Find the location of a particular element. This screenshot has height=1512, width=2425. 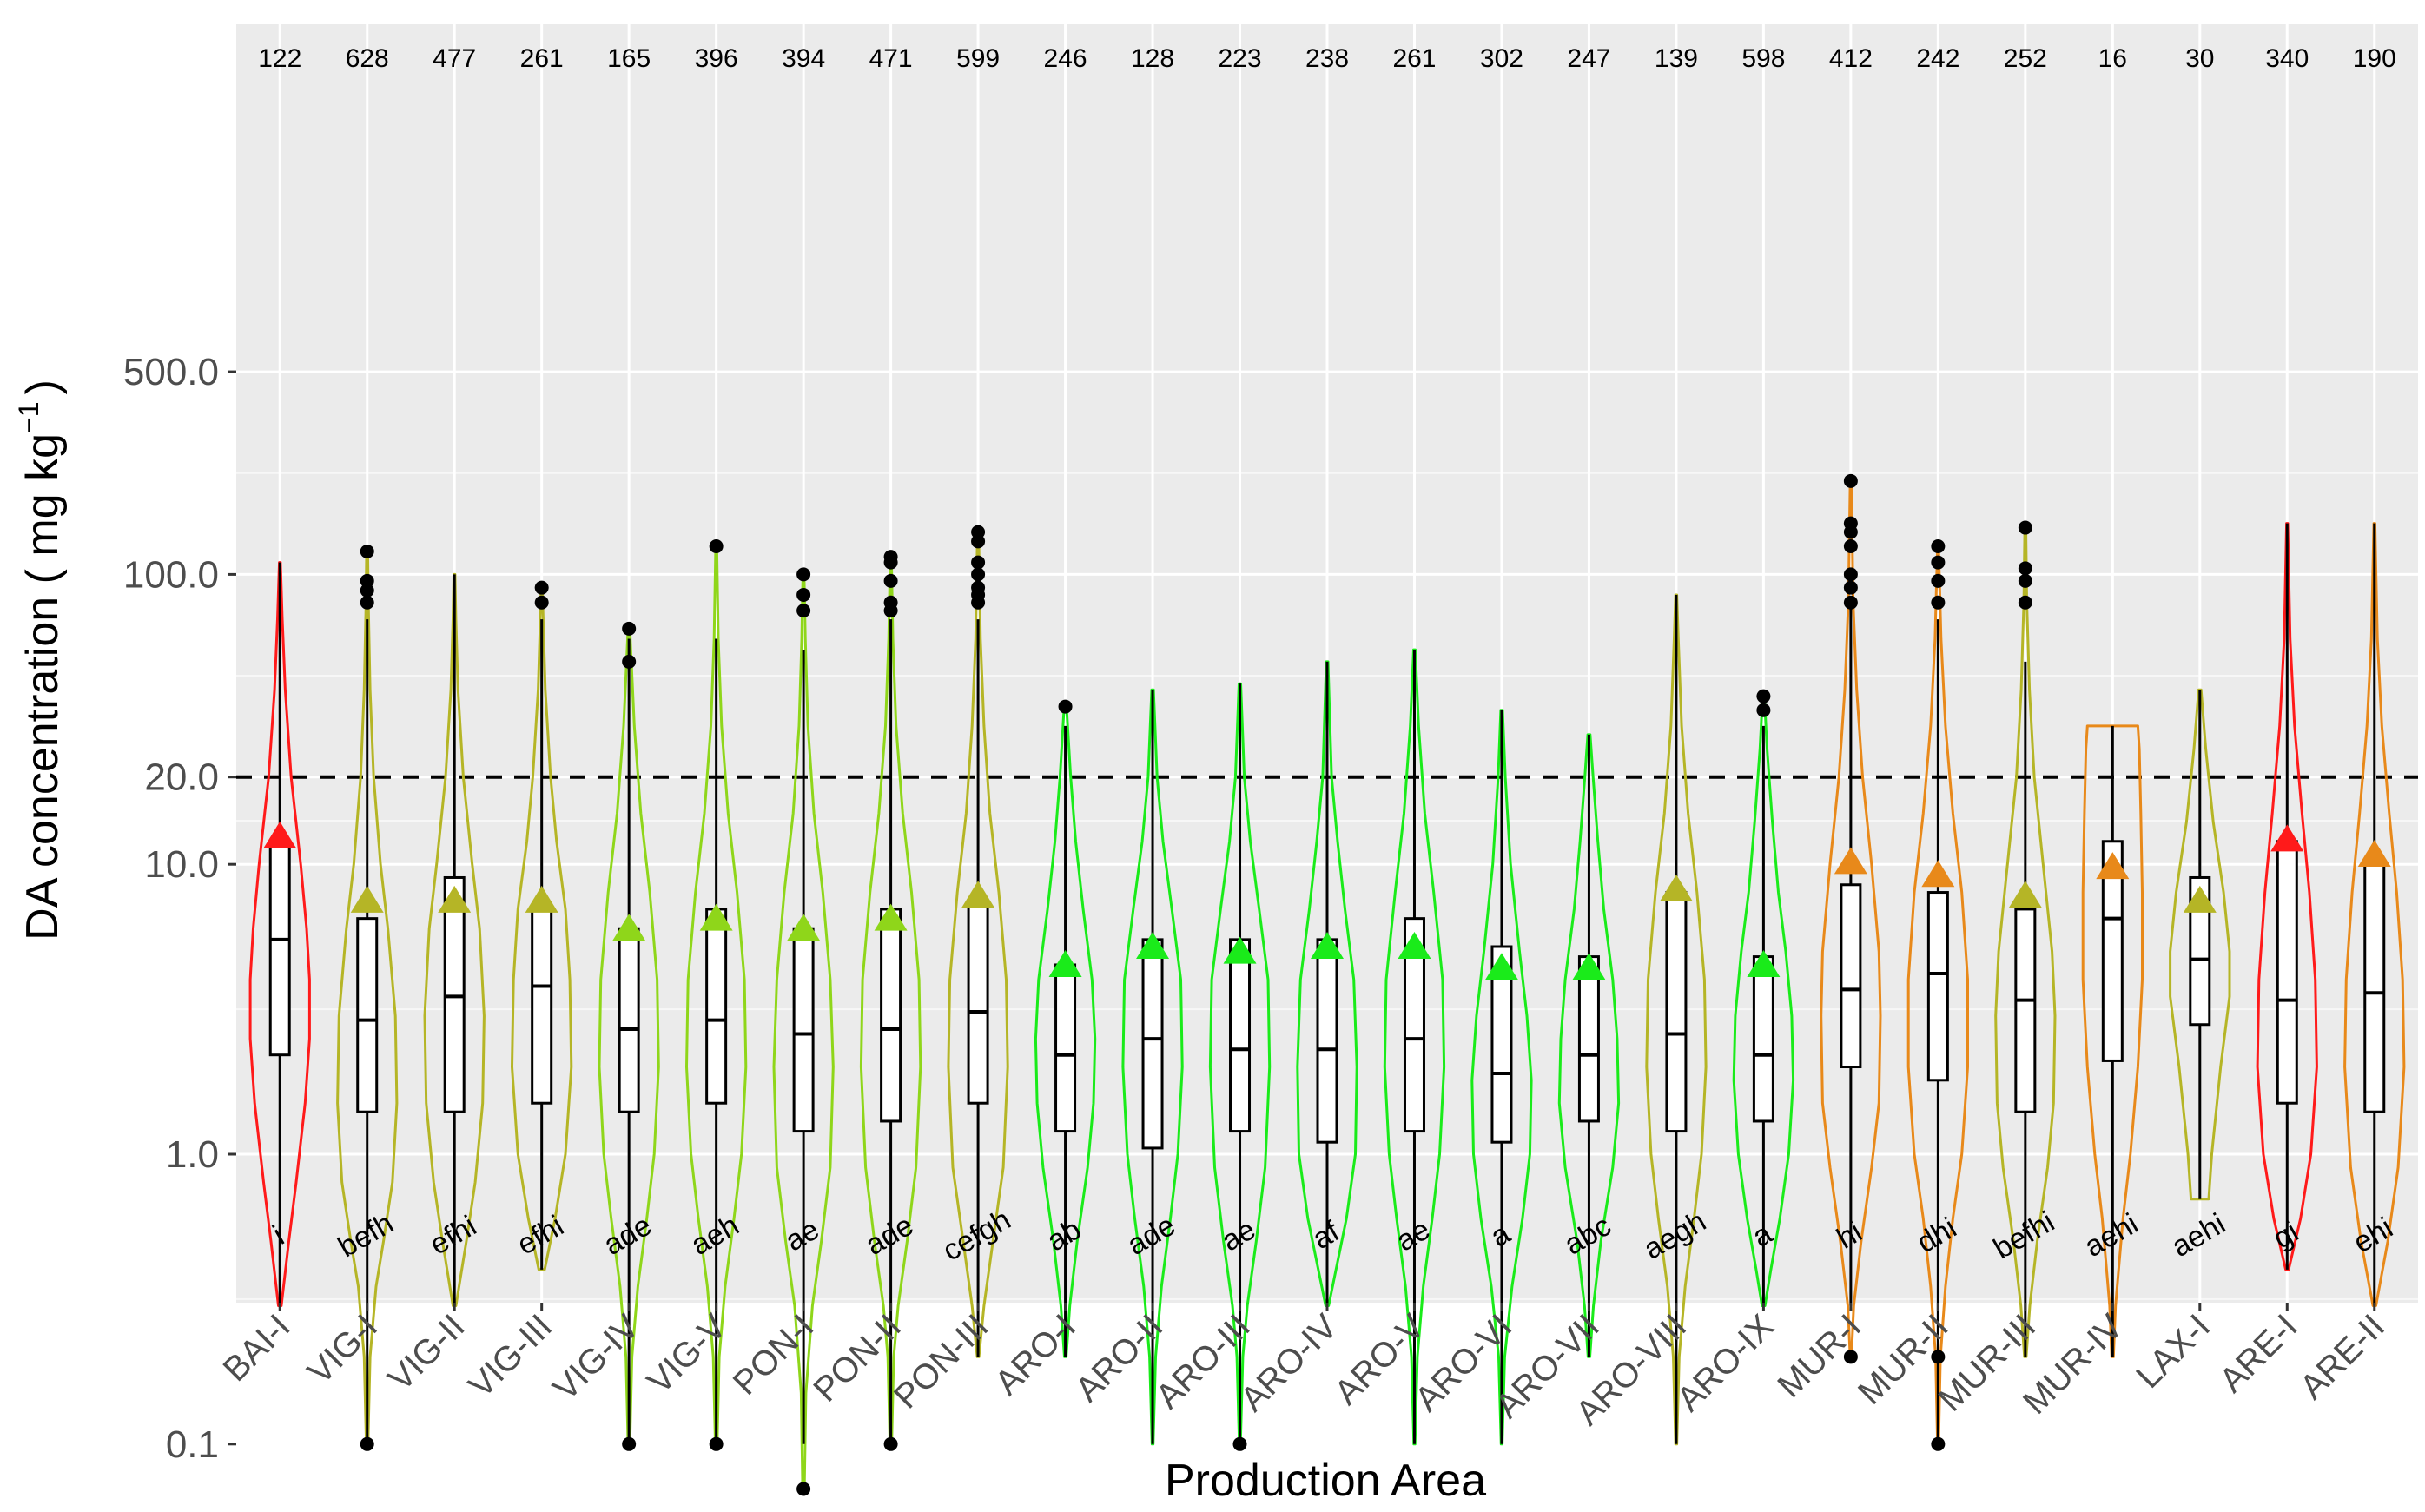

x-tick-label: PON-III is located at coordinates (941, 1362).